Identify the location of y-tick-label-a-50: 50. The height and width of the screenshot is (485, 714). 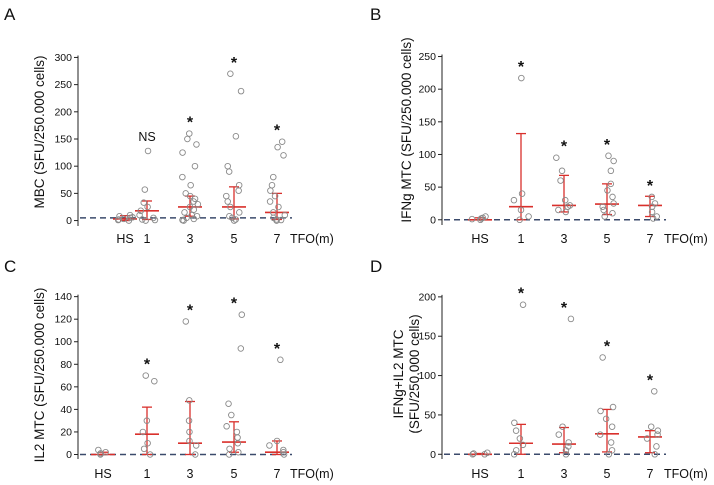
(66, 194).